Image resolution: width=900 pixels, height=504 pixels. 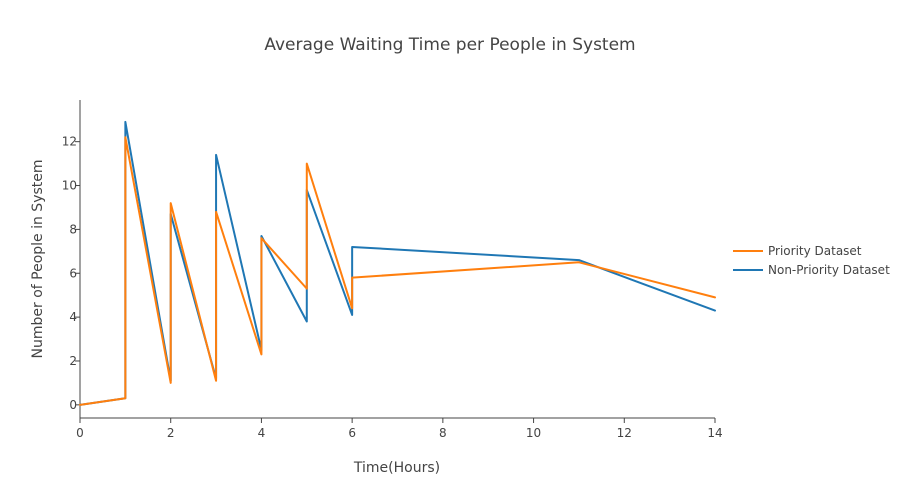 I want to click on x-tick-label: 0, so click(x=80, y=433).